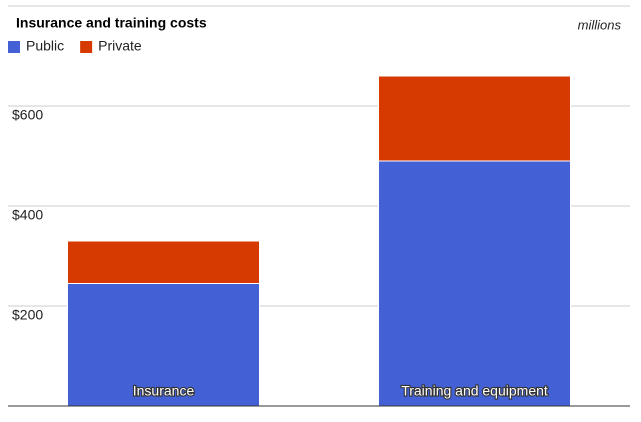 Image resolution: width=641 pixels, height=422 pixels. I want to click on category-label: Training and equipment, so click(474, 391).